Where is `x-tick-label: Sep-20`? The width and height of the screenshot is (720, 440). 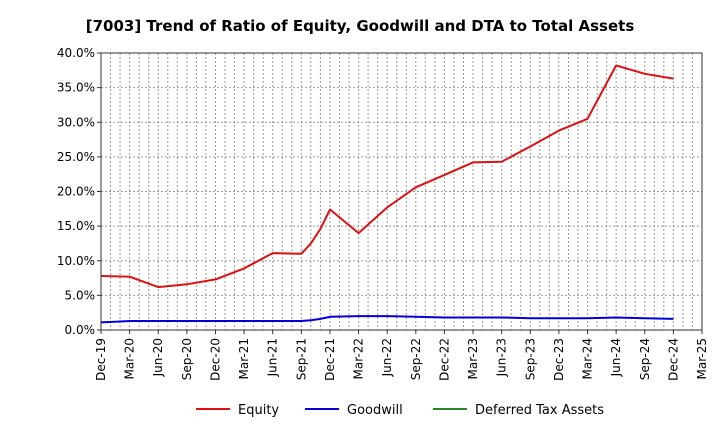
x-tick-label: Sep-20 is located at coordinates (187, 359).